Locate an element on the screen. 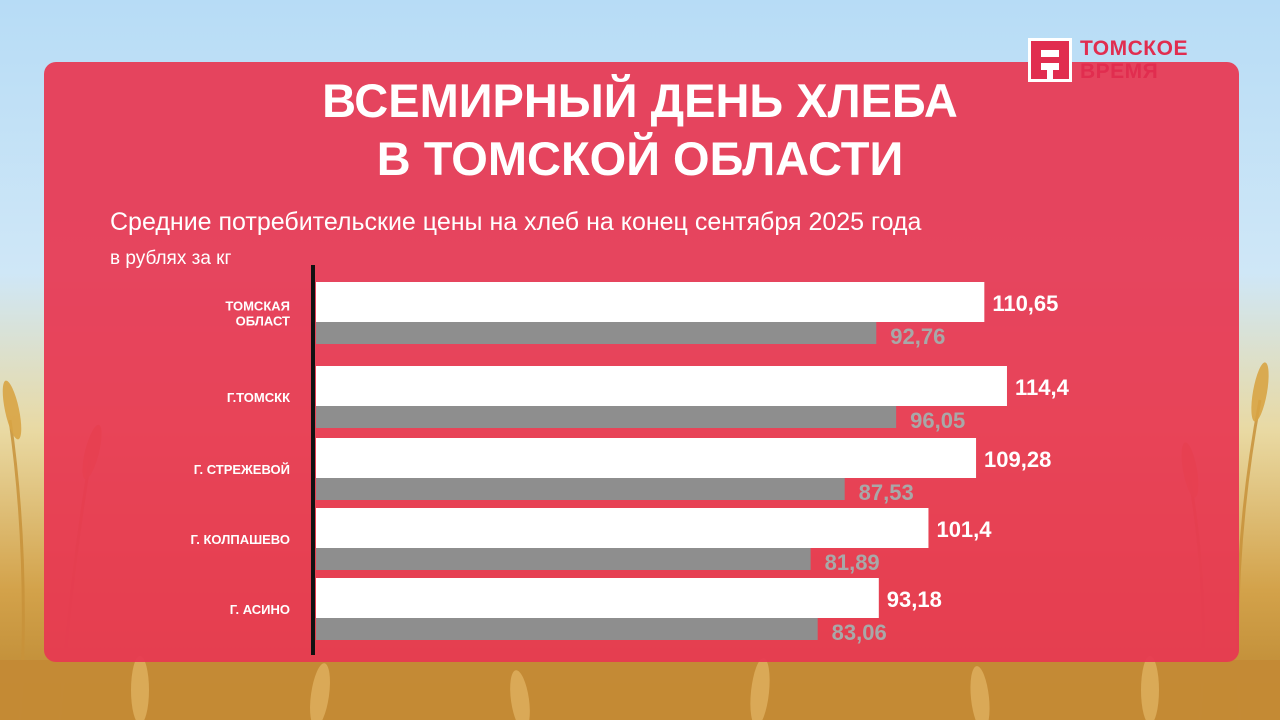 Image resolution: width=1280 pixels, height=720 pixels. title-line2: В ТОМСКОЙ ОБЛАСТИ is located at coordinates (640, 158).